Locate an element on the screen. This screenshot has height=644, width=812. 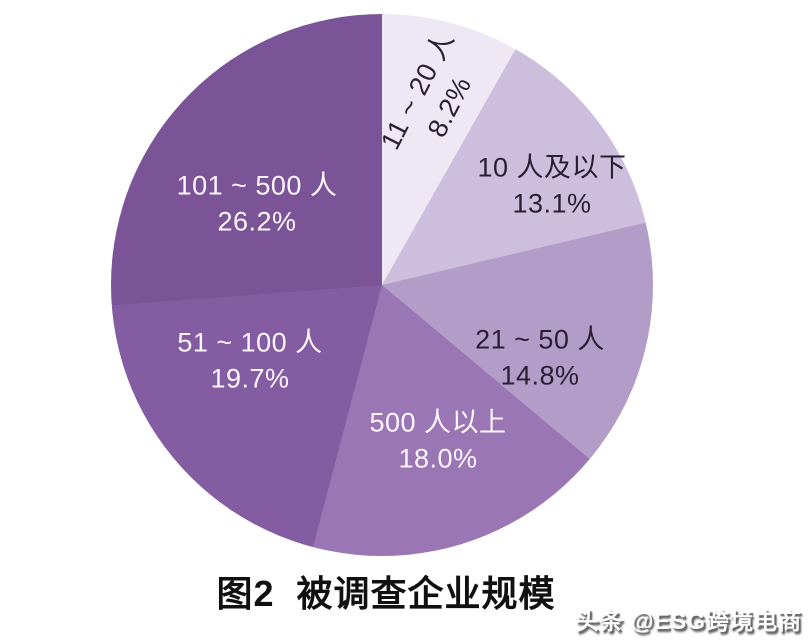
watermark: 头条 @ESG跨境电商 is located at coordinates (688, 621).